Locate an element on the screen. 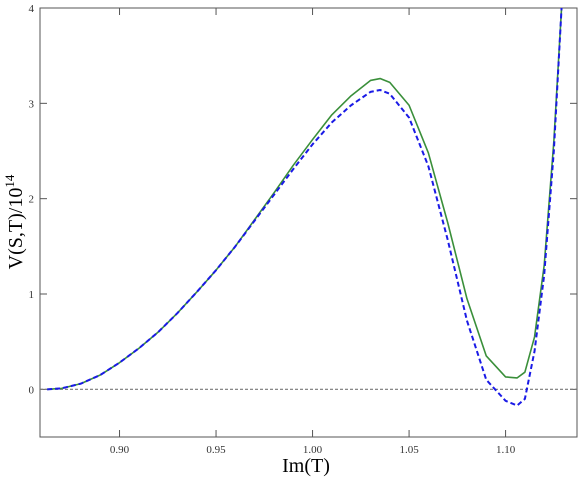 The image size is (581, 488). y-tick-label: 0 is located at coordinates (32, 390).